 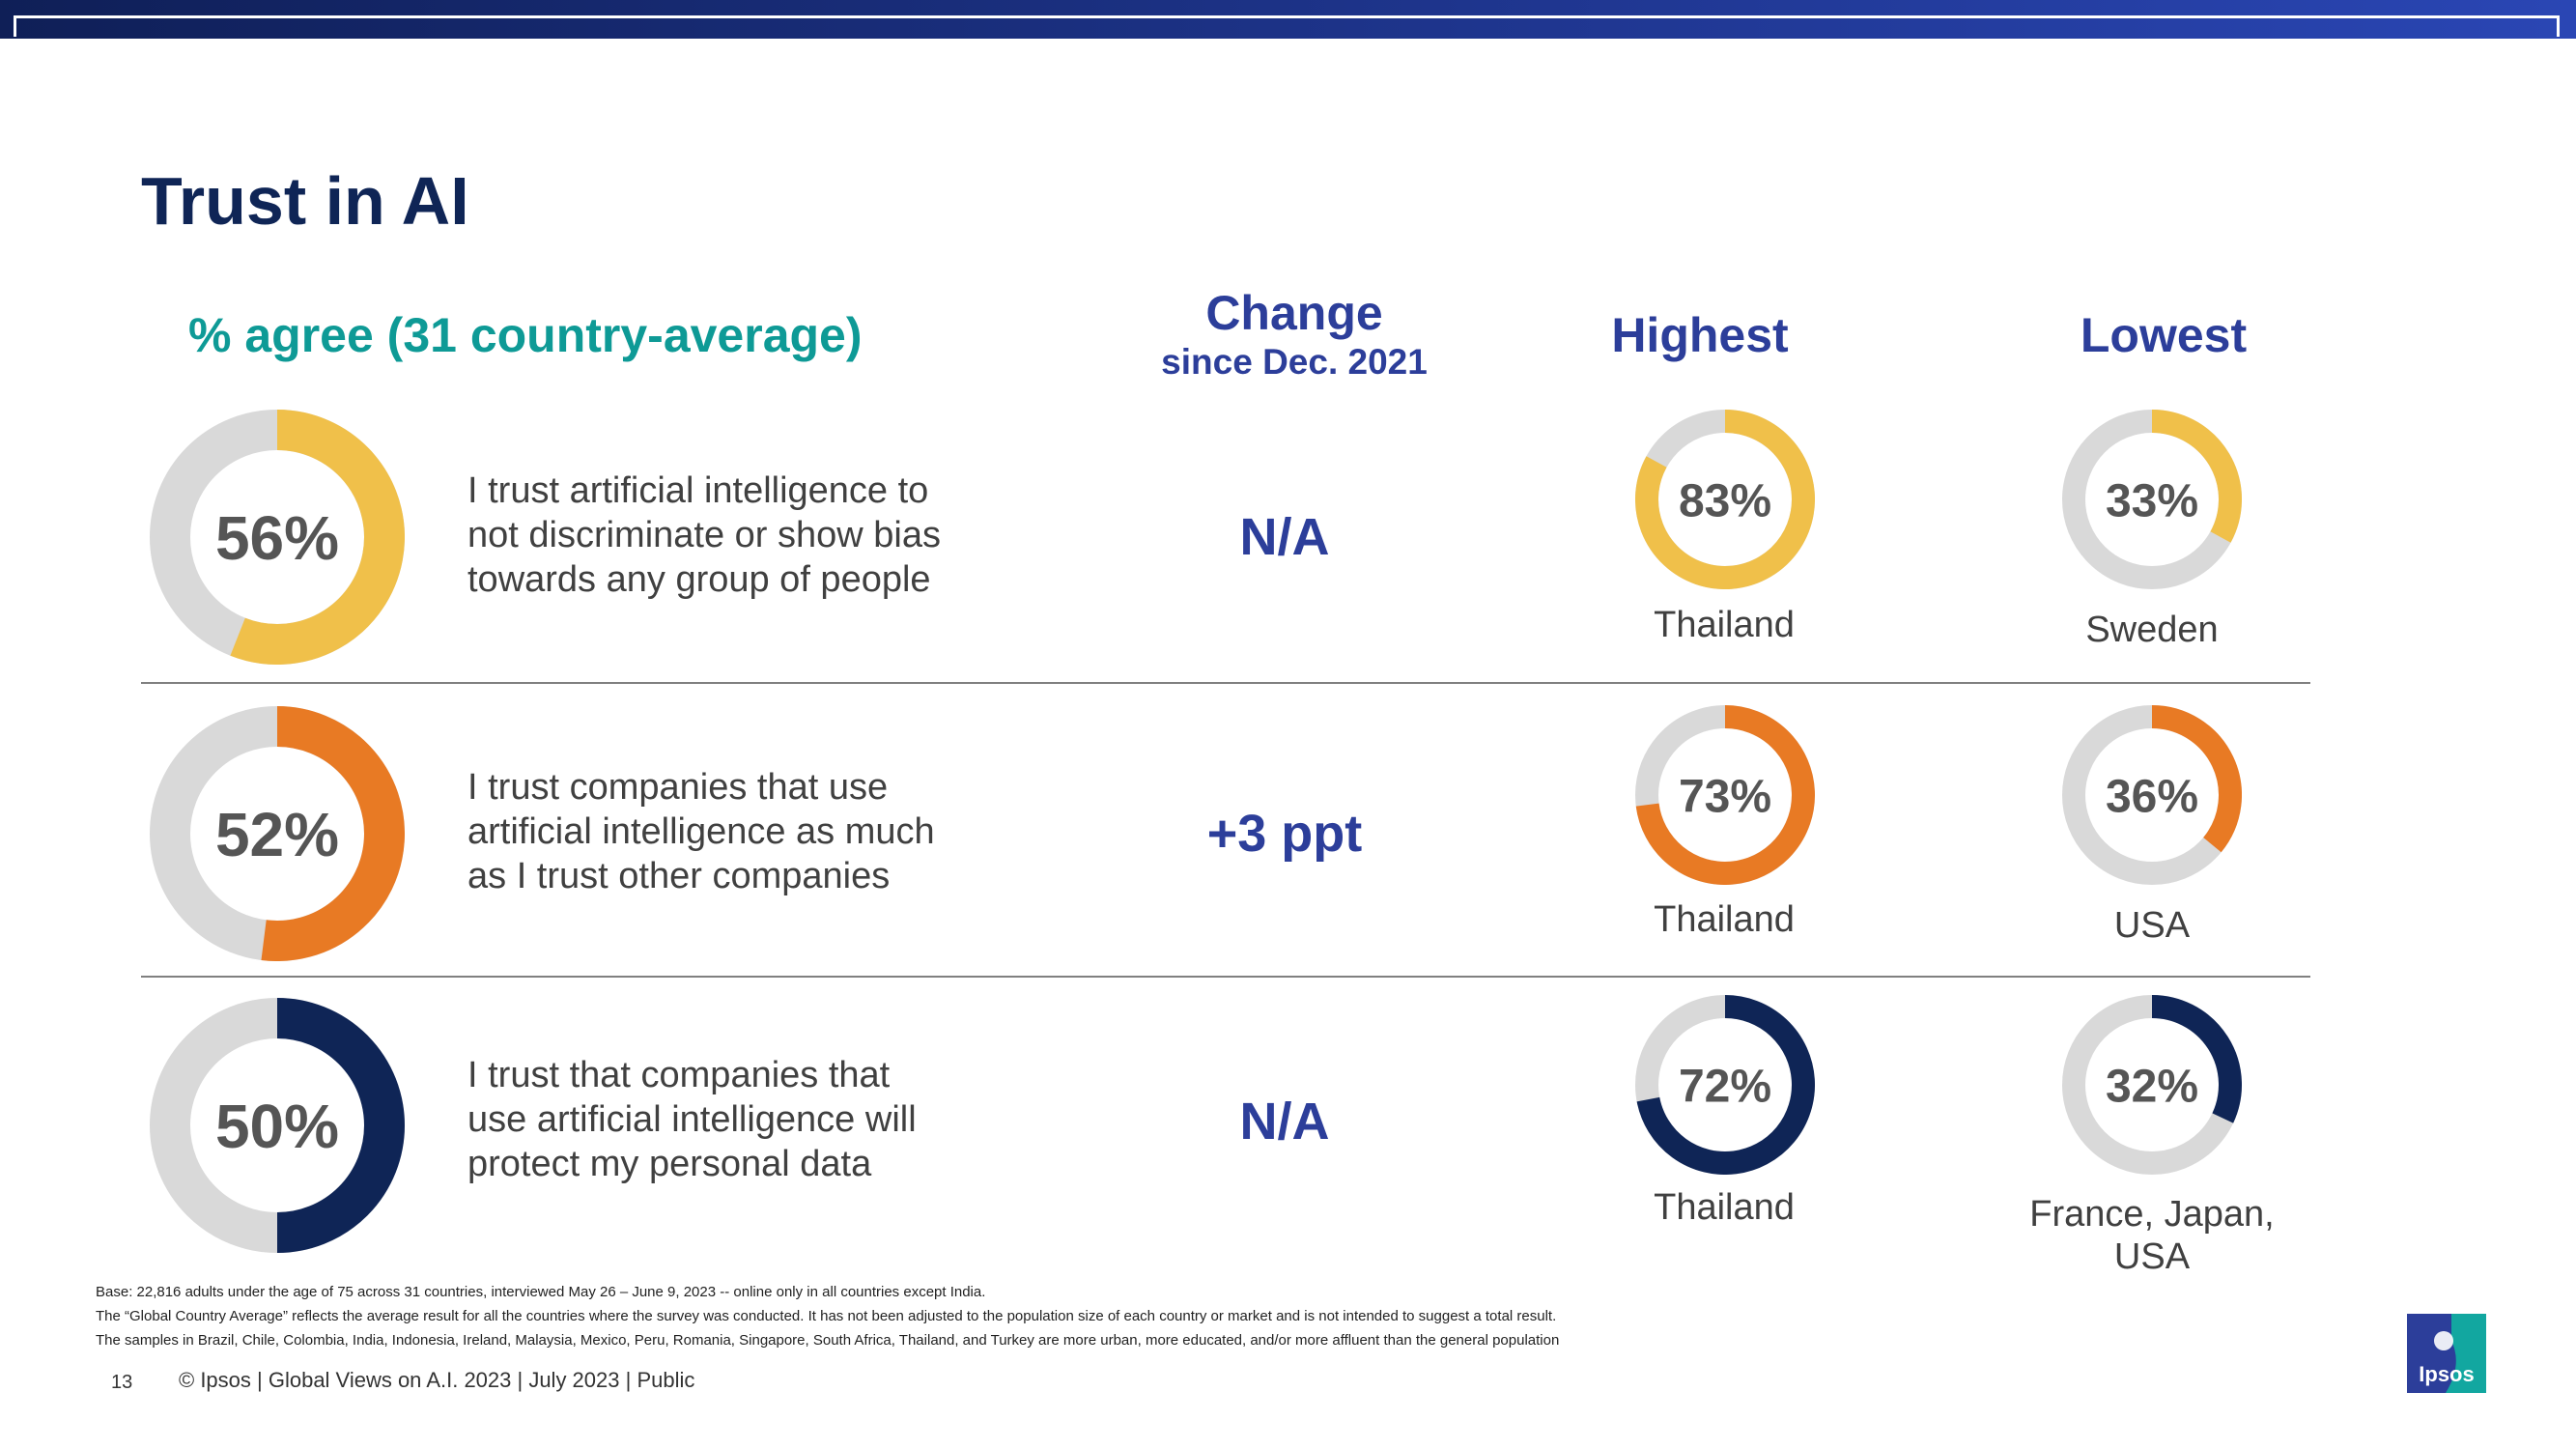 What do you see at coordinates (678, 787) in the screenshot?
I see `statement-line: I trust companies that use` at bounding box center [678, 787].